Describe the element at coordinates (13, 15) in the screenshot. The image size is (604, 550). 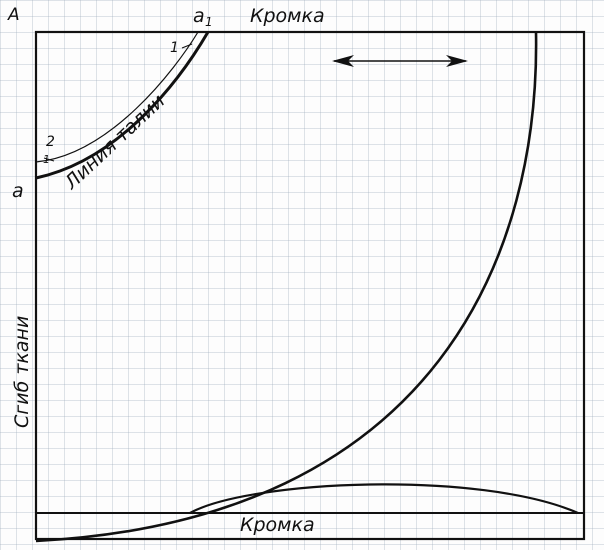
I see `corner-a-label: A` at that location.